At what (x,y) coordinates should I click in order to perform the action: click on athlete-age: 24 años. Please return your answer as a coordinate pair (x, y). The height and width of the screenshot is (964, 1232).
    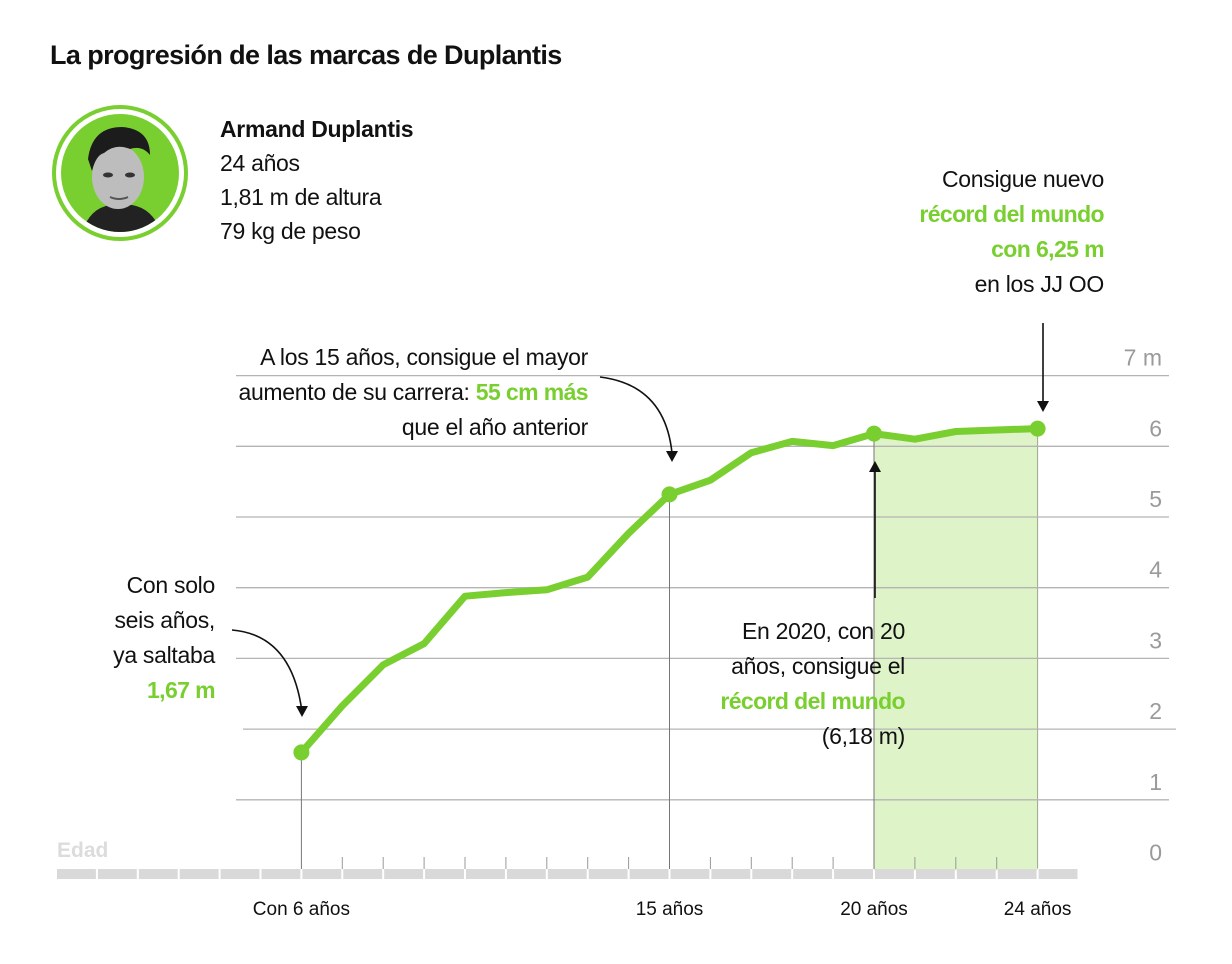
    Looking at the image, I should click on (260, 163).